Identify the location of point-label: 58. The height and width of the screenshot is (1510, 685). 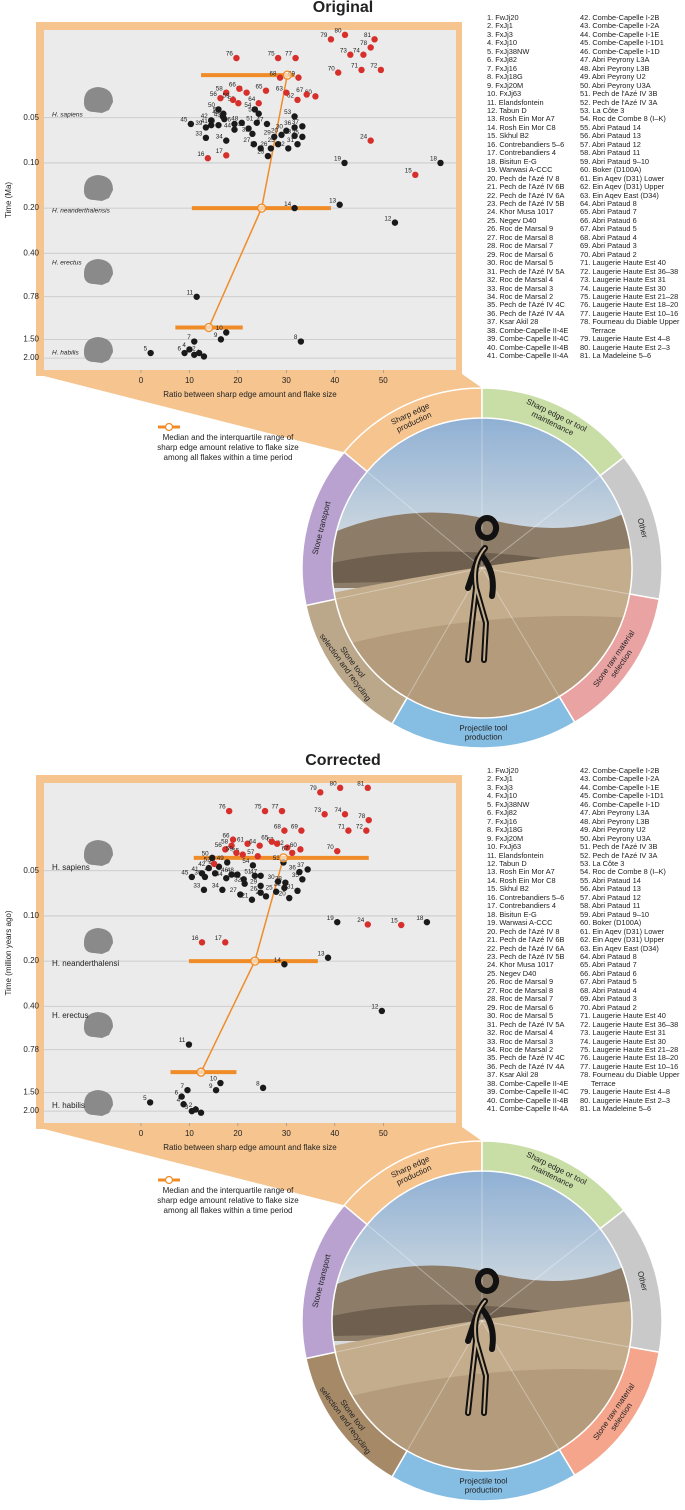
(225, 841).